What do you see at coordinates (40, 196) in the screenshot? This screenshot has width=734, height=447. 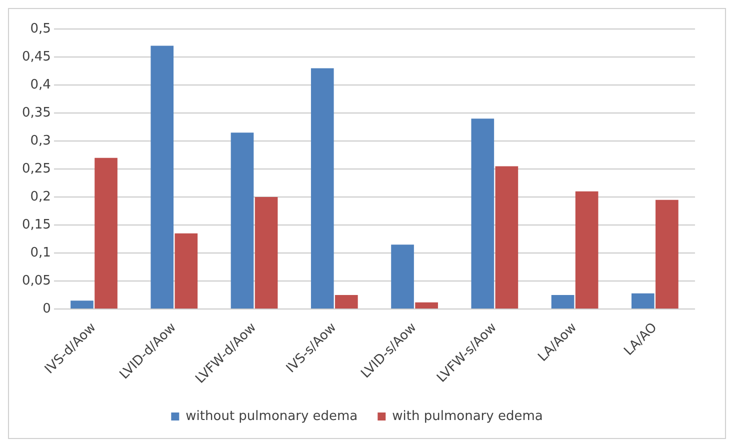 I see `y-tick-label: 0,2` at bounding box center [40, 196].